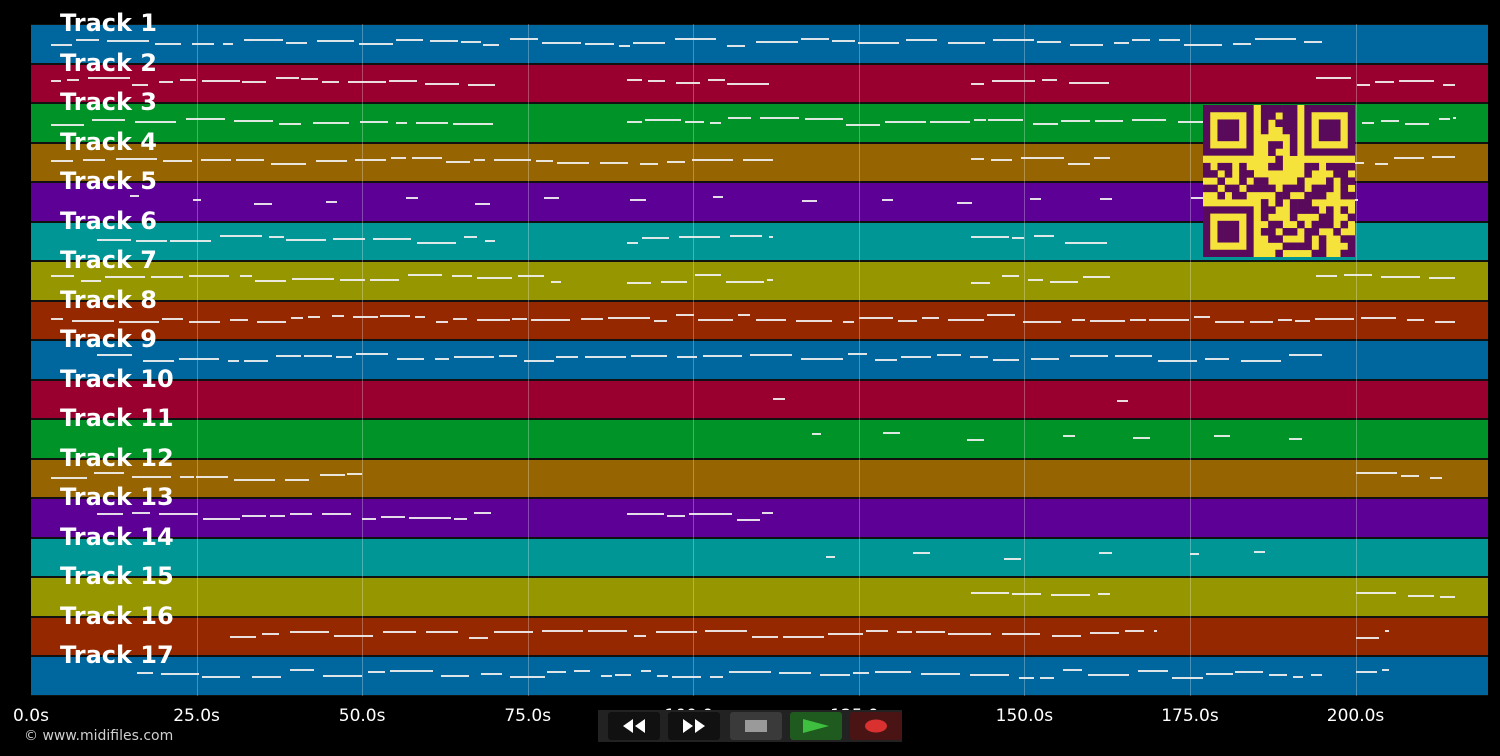  Describe the element at coordinates (528, 716) in the screenshot. I see `time-tick-label: 75.0s` at that location.